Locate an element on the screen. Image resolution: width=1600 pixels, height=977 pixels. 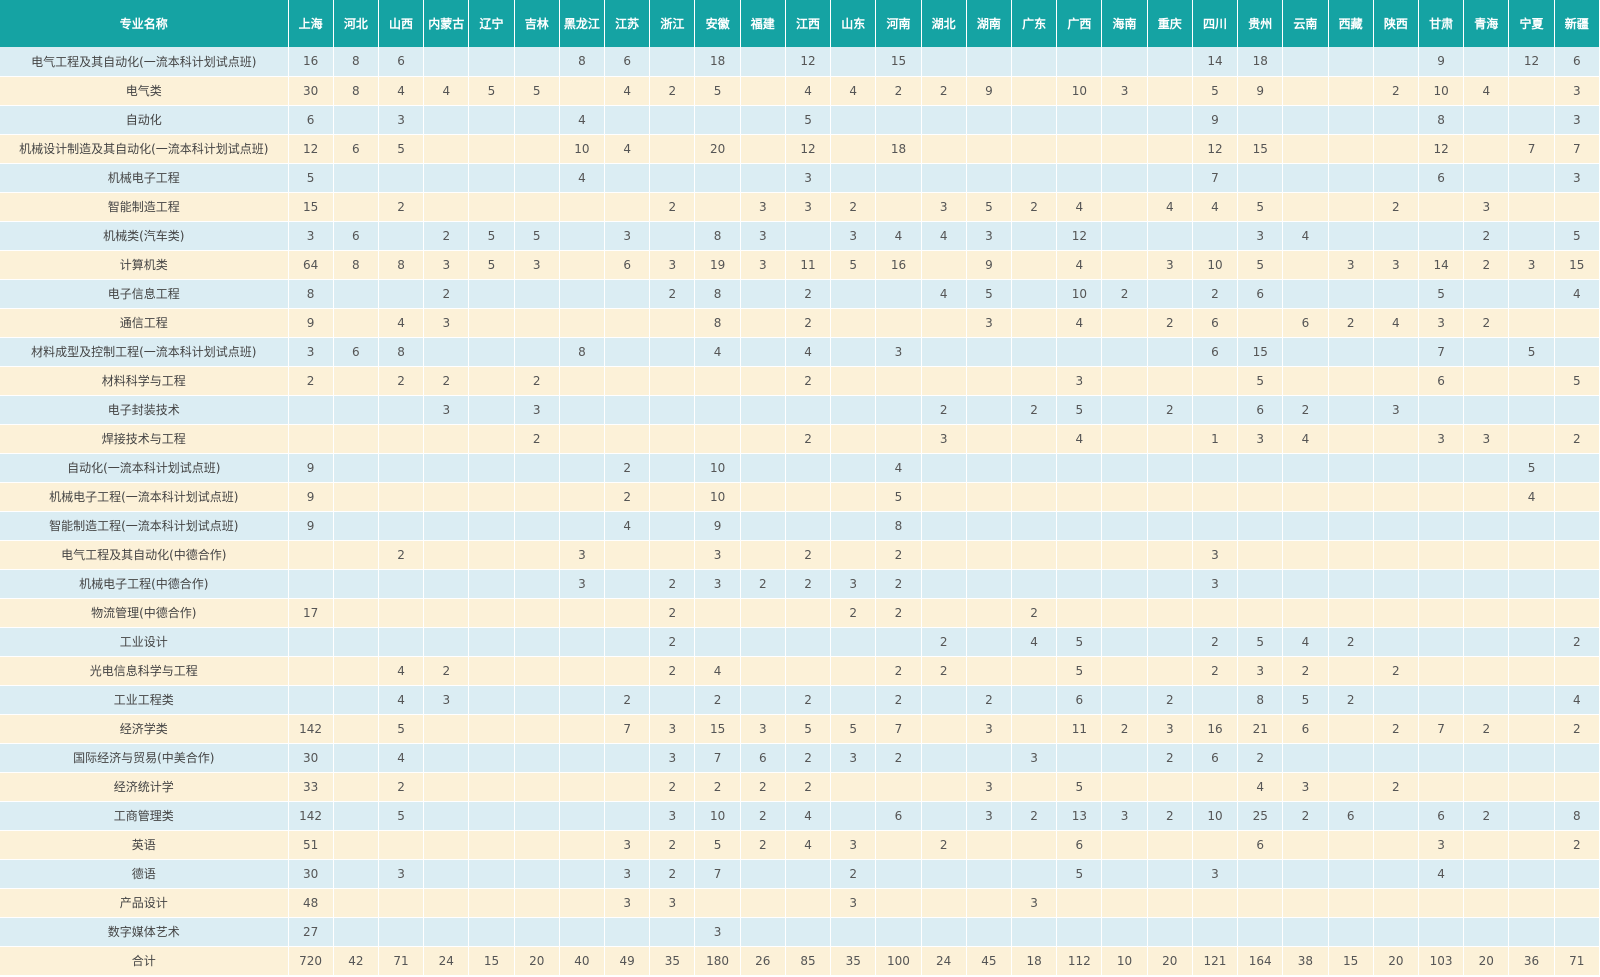
header-province: 浙江 is located at coordinates (672, 23).